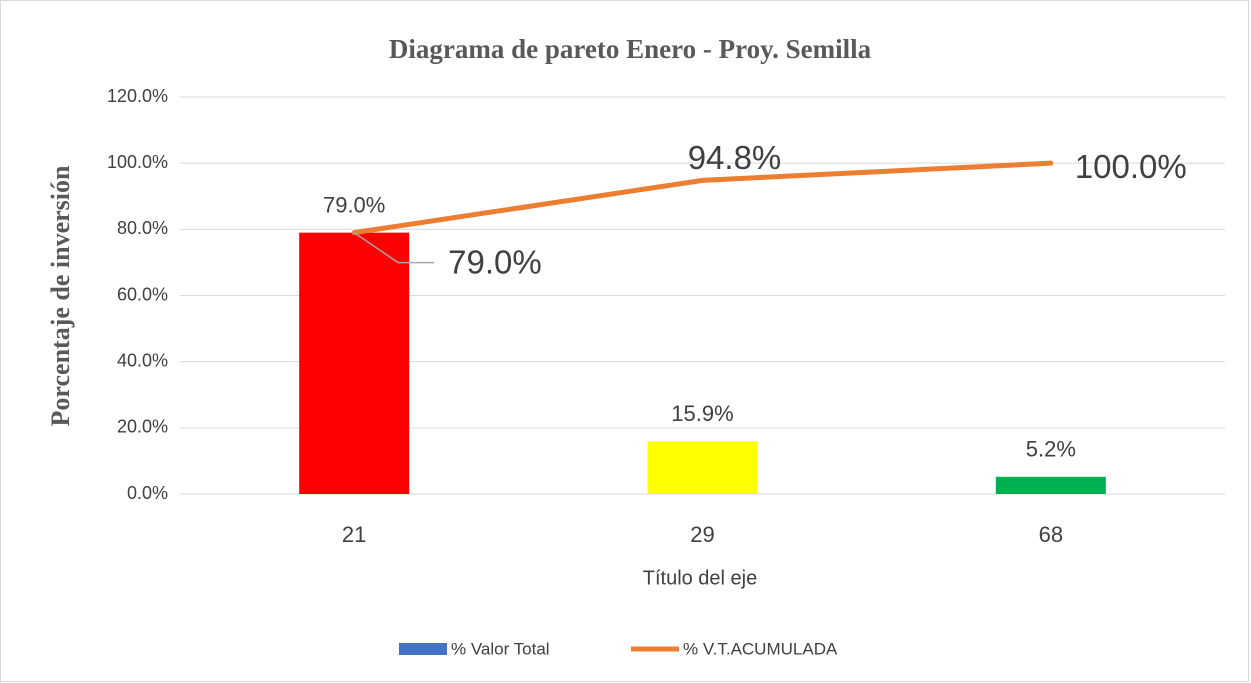 This screenshot has width=1251, height=683. I want to click on x-tick-label: 21, so click(354, 534).